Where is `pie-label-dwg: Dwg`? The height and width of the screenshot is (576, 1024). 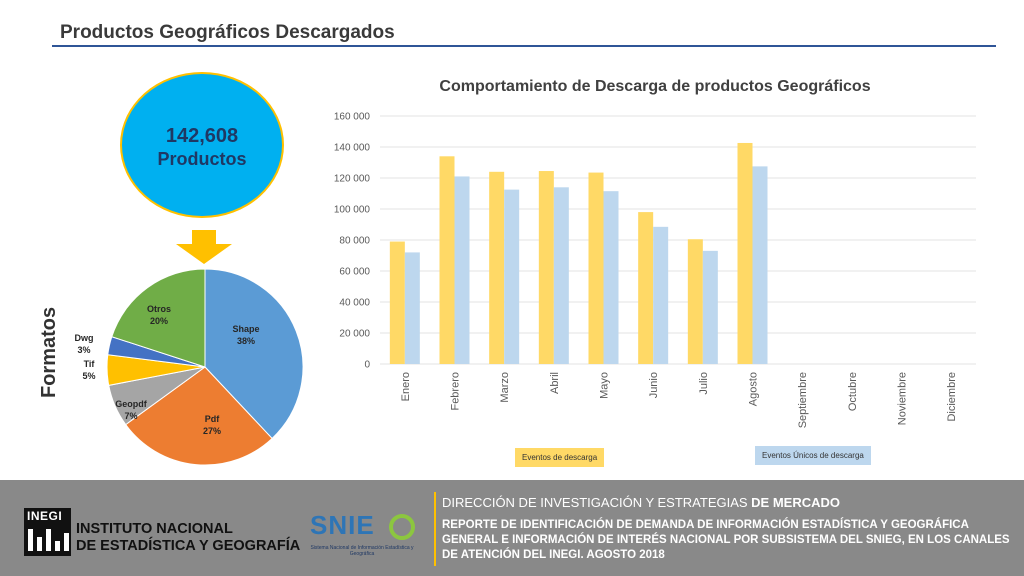 pie-label-dwg: Dwg is located at coordinates (84, 338).